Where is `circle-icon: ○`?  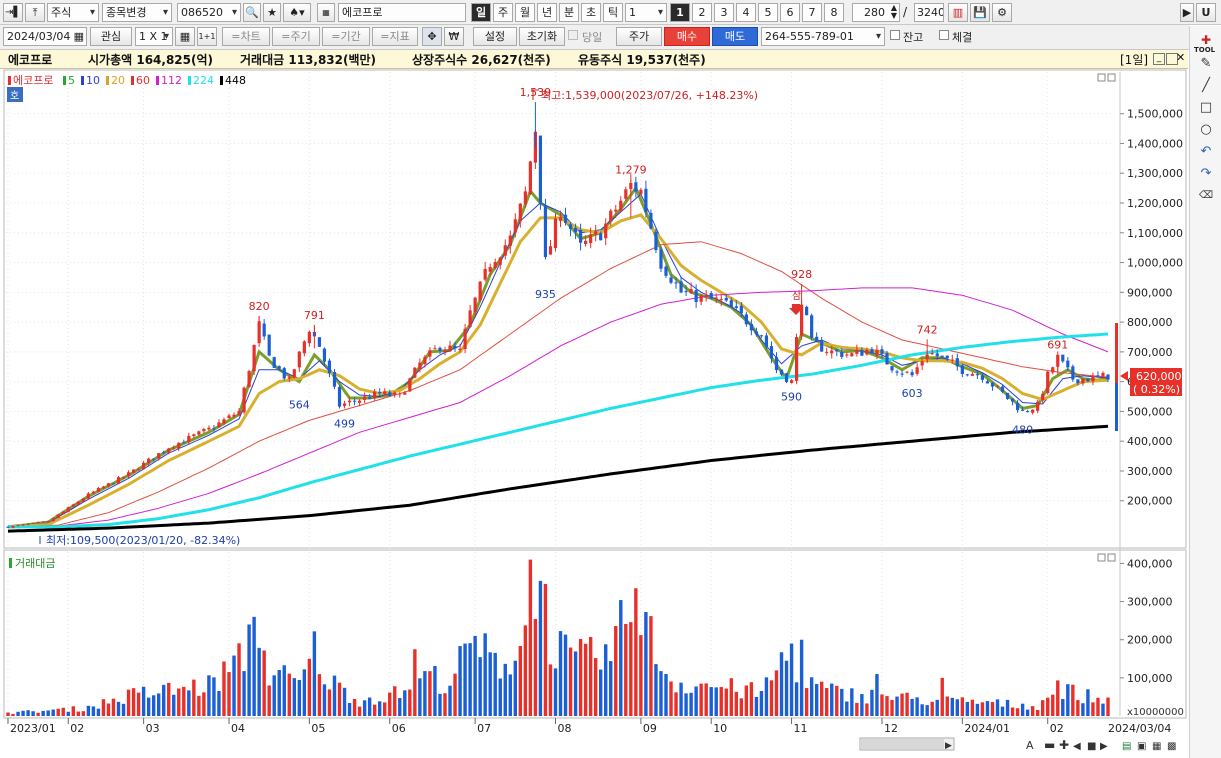 circle-icon: ○ is located at coordinates (1206, 129).